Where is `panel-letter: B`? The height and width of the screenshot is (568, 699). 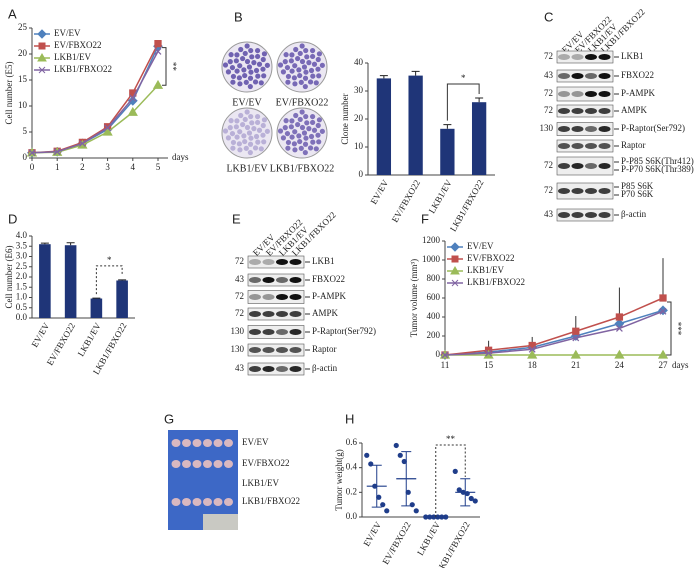 panel-letter: B is located at coordinates (238, 16).